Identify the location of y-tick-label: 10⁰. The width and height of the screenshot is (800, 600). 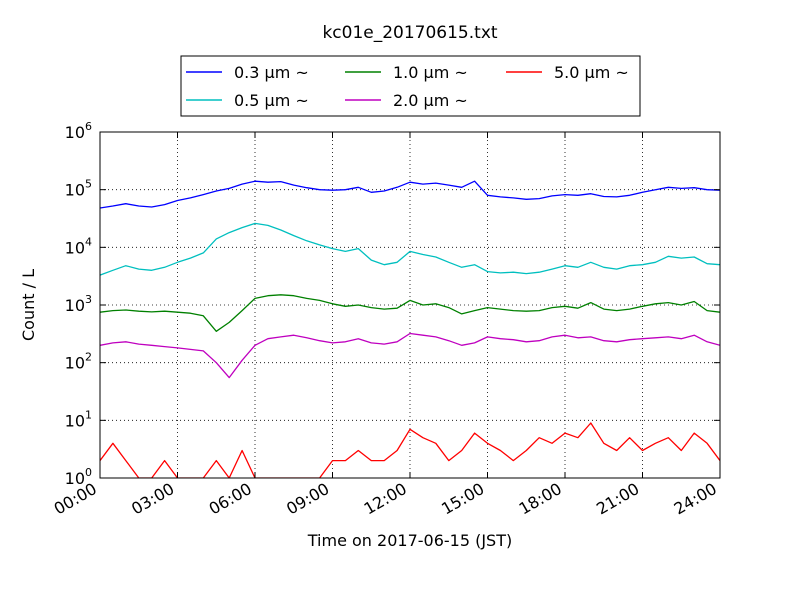
(78, 477).